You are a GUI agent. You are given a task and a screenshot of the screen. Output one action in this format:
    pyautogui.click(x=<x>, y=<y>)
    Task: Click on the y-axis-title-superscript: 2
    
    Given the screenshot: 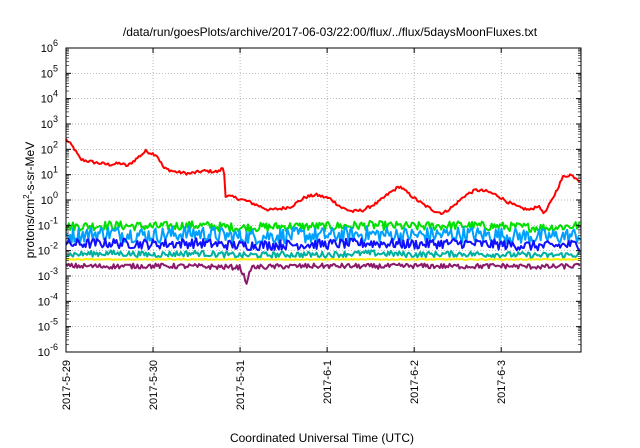 What is the action you would take?
    pyautogui.click(x=26, y=196)
    